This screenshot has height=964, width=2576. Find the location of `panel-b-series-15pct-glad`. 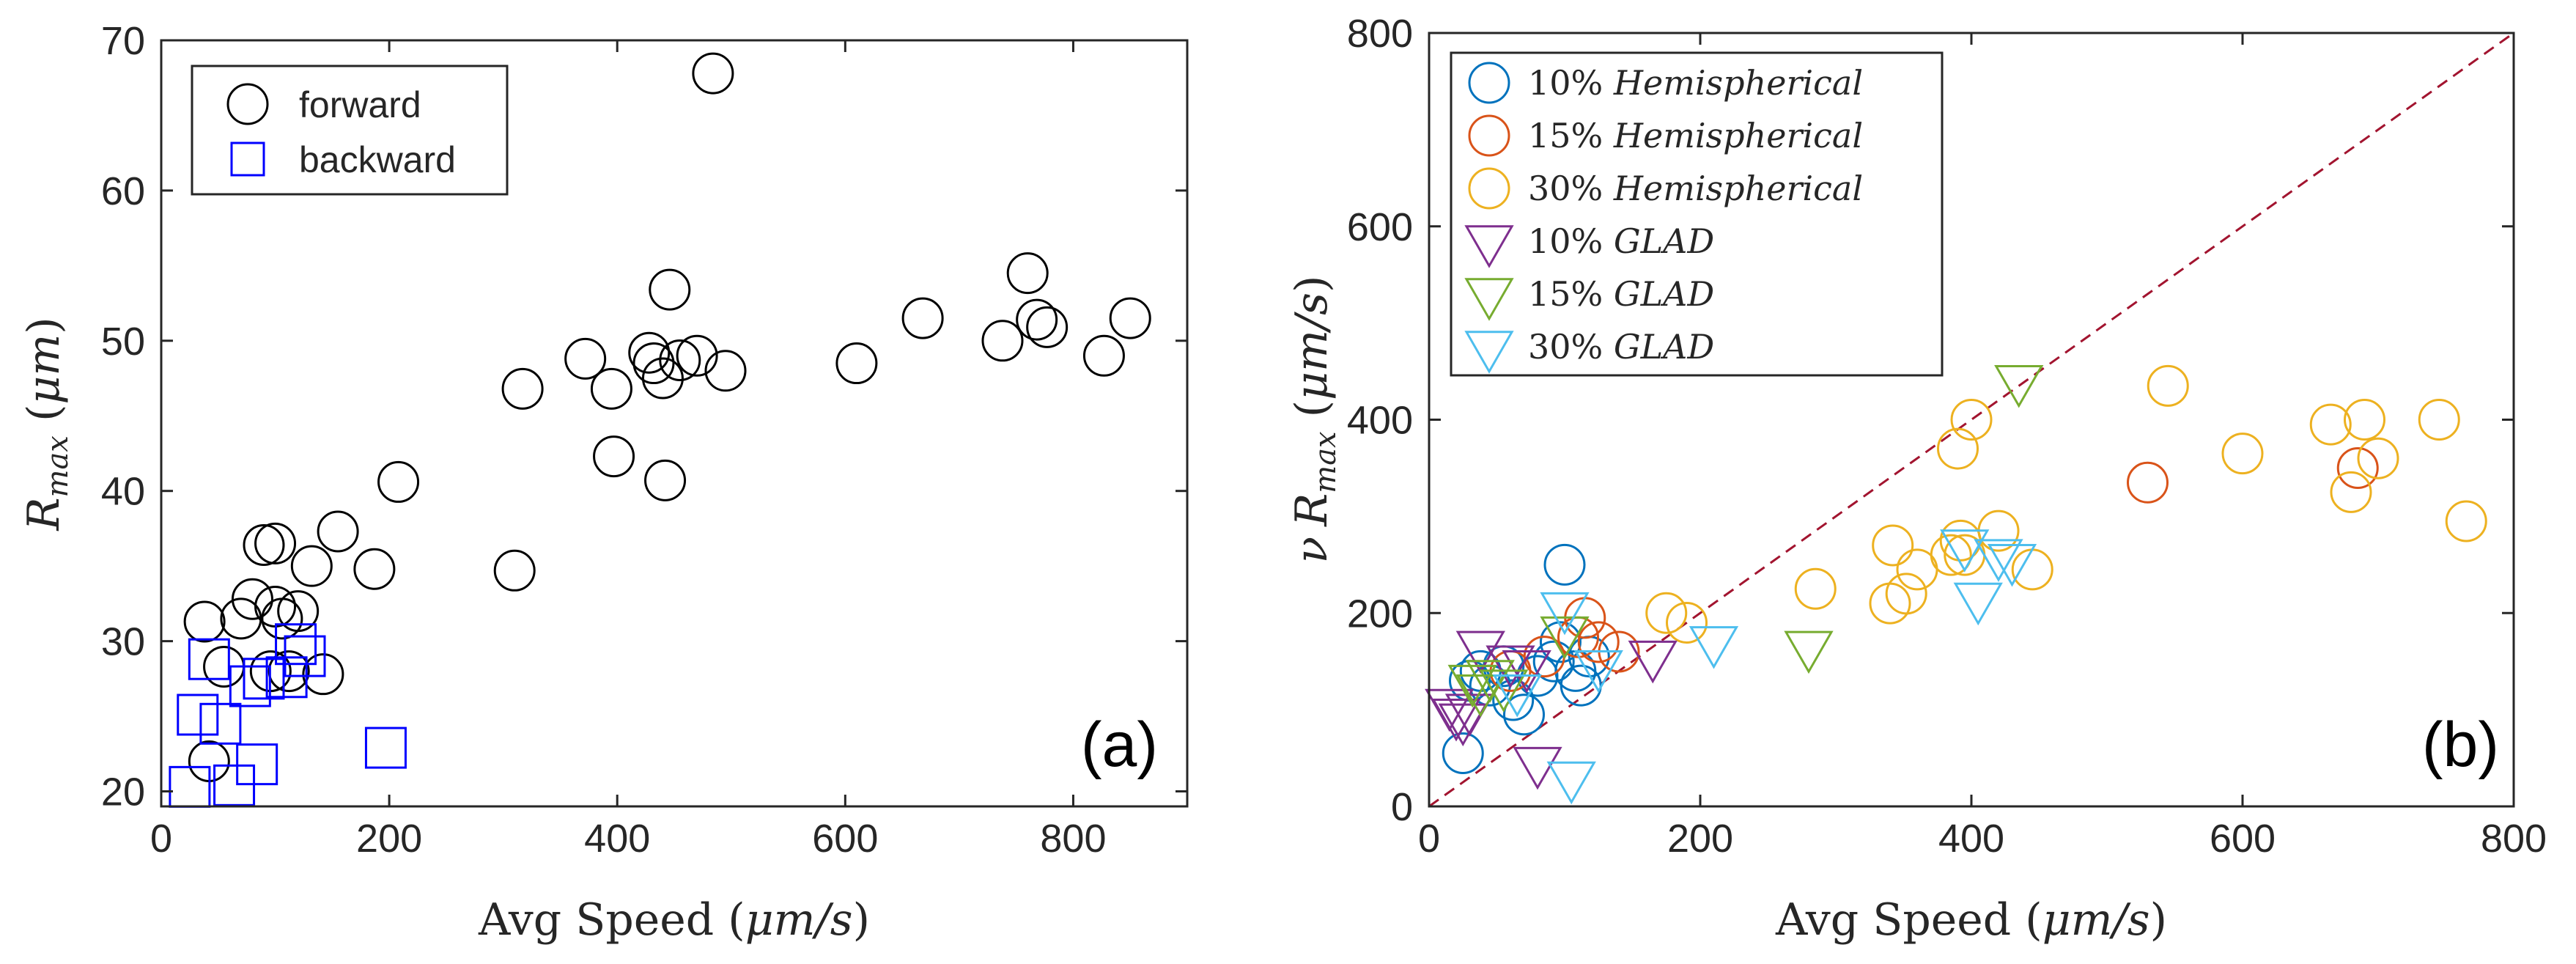

panel-b-series-15pct-glad is located at coordinates (1745, 541).